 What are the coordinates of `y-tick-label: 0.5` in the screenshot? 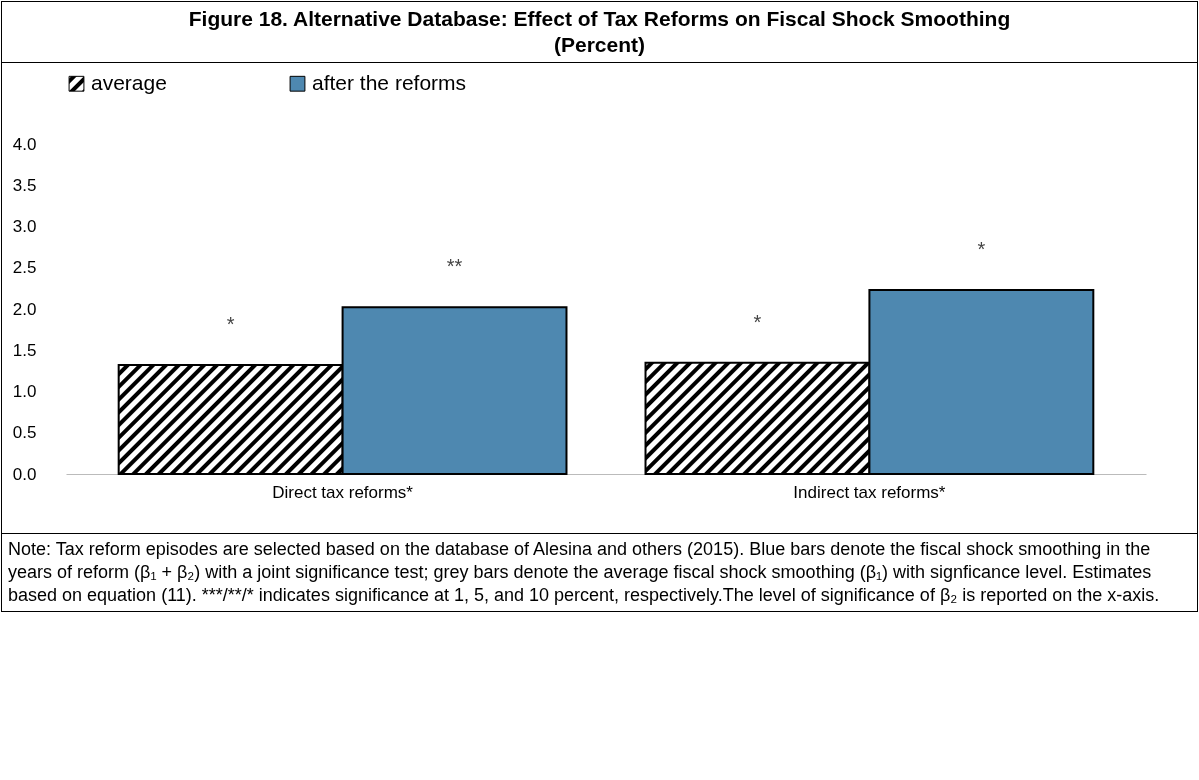 It's located at (24, 433).